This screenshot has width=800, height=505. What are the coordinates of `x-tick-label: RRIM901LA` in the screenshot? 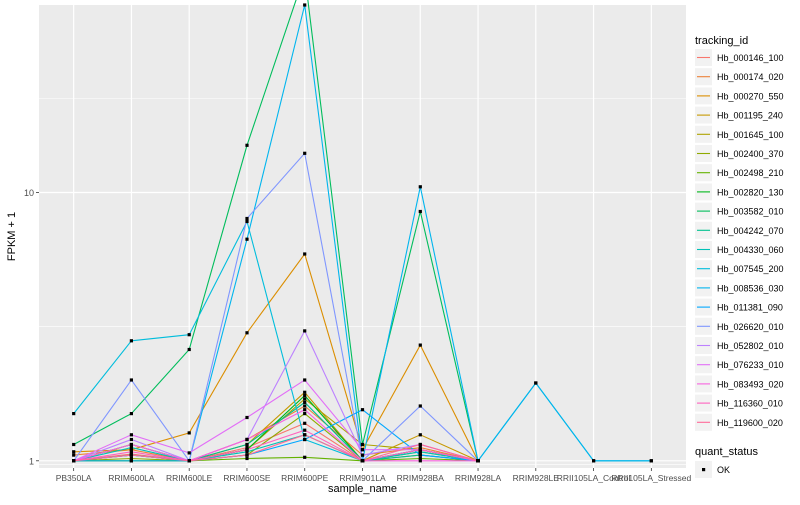 It's located at (362, 478).